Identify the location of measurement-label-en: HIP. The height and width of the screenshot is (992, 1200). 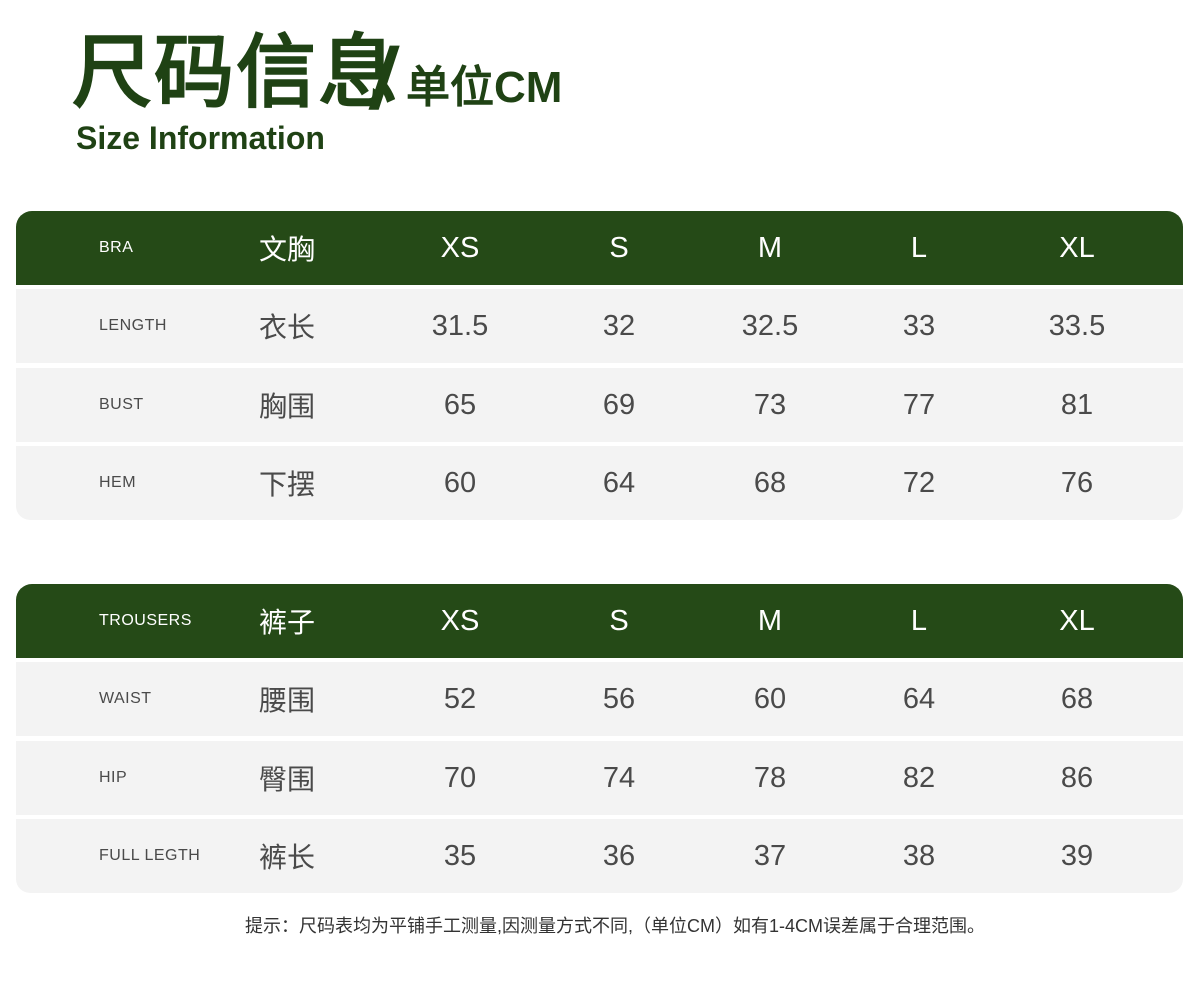
(113, 777).